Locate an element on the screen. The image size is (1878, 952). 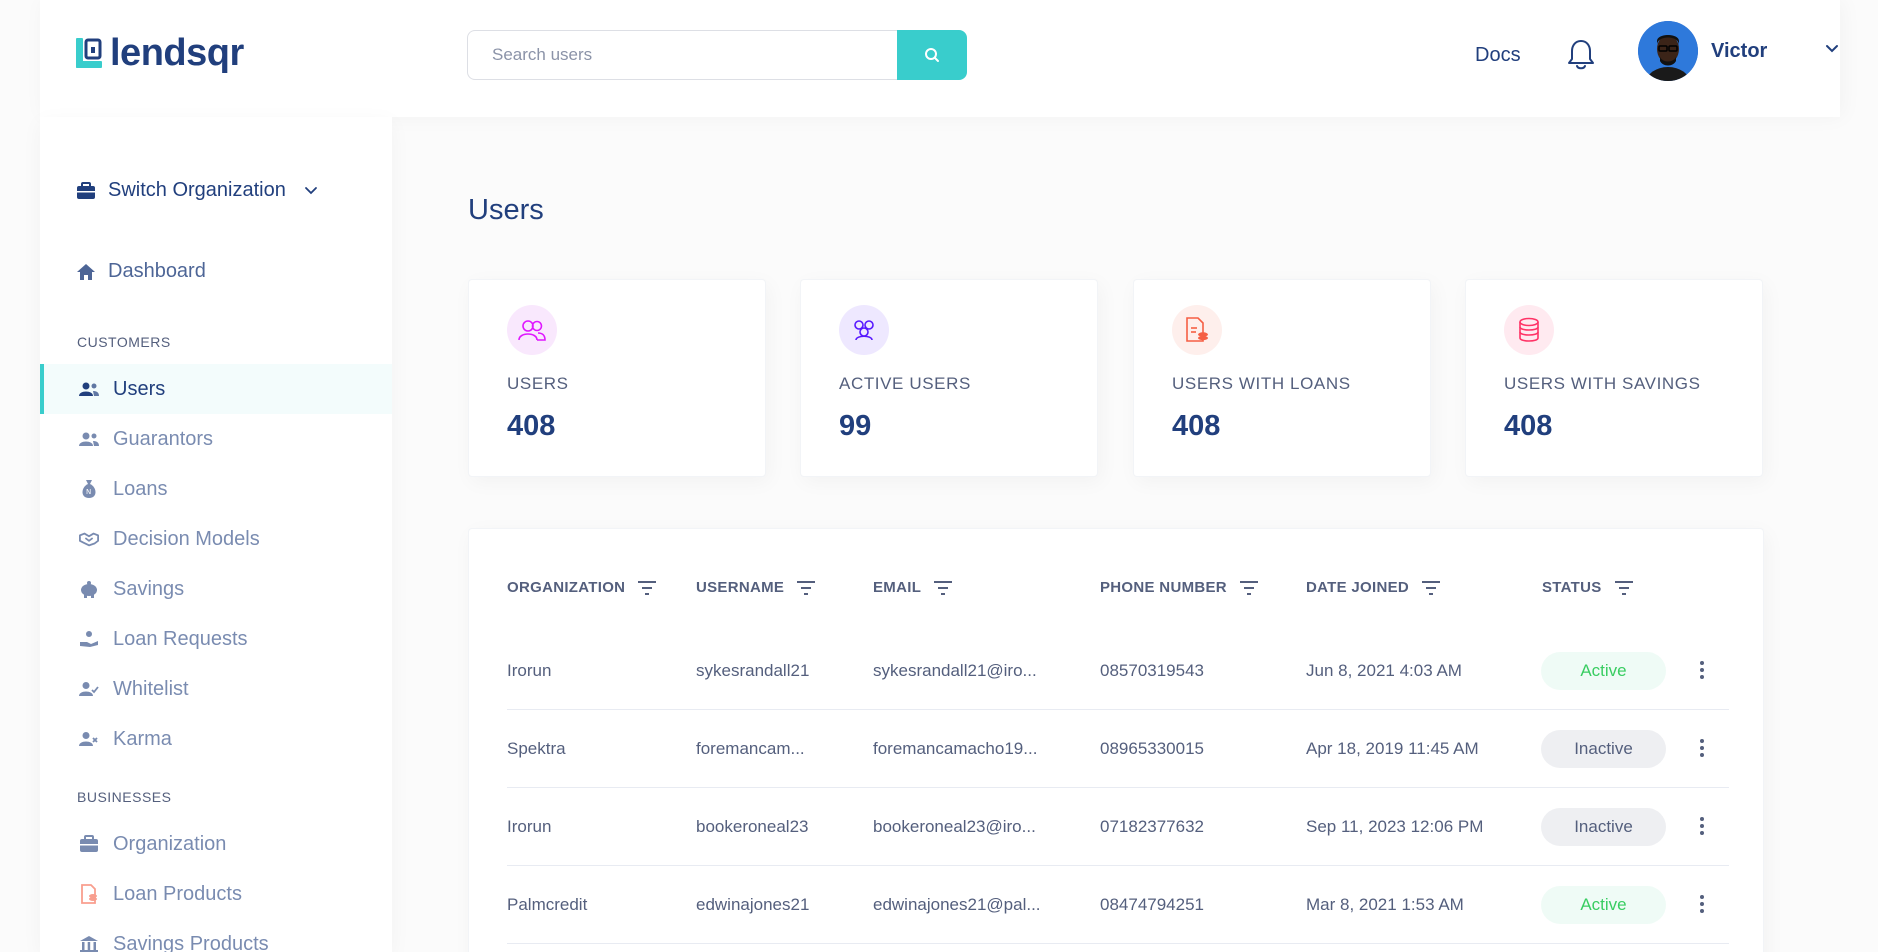
svg-text: N is located at coordinates (88, 492).